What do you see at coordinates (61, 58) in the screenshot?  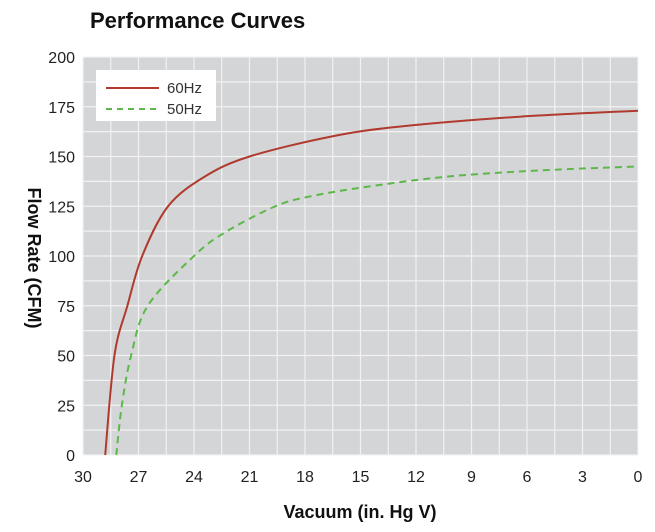 I see `y-tick-label: 200` at bounding box center [61, 58].